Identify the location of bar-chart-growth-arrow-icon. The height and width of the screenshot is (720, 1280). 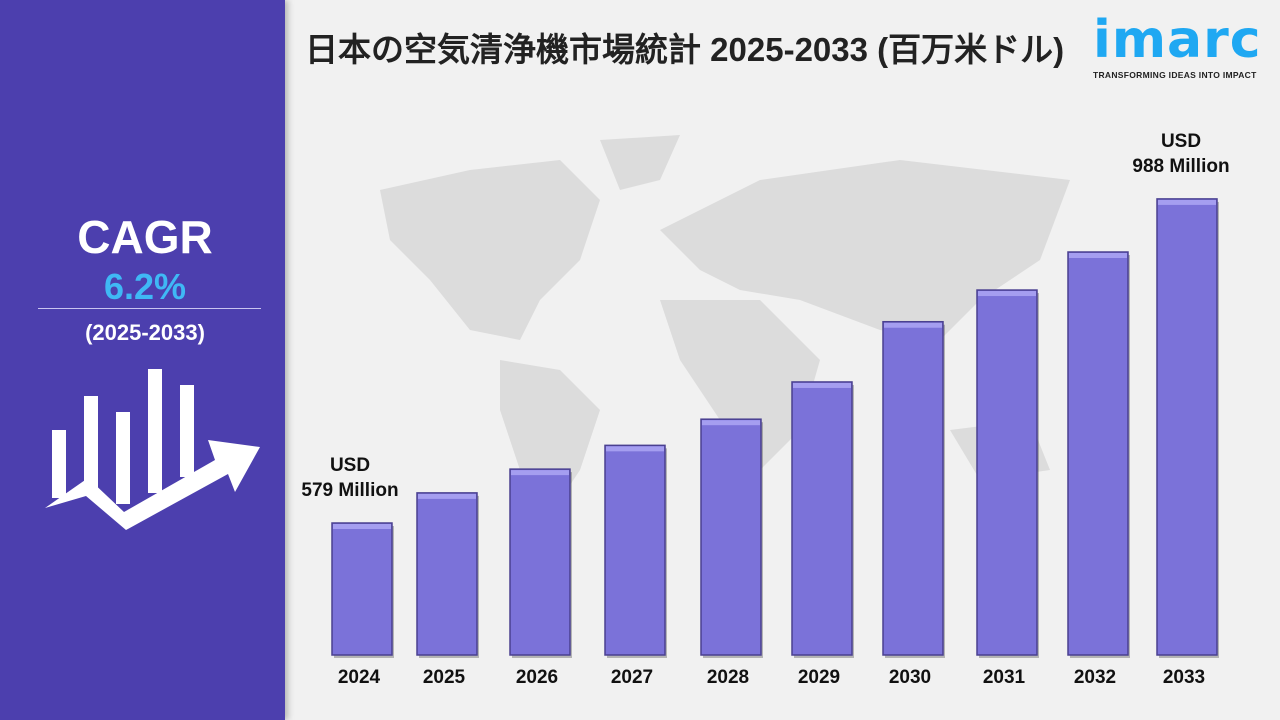
(152, 449).